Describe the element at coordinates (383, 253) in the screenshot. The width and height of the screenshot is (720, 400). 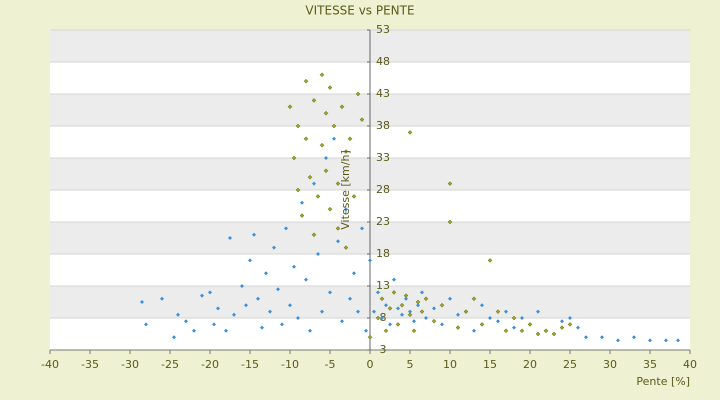
I see `y-tick-label: 18` at that location.